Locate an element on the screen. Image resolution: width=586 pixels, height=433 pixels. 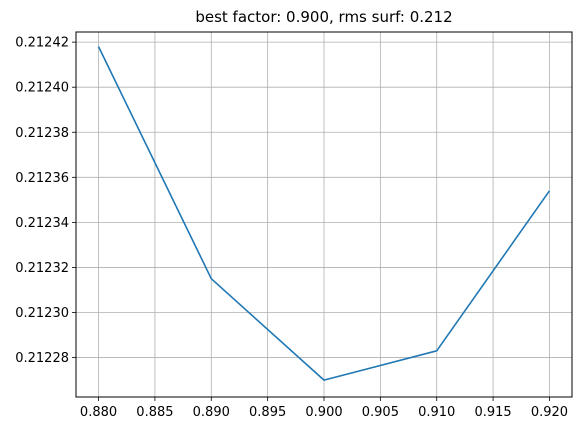
y-tick-label: 0.21232 is located at coordinates (42, 268).